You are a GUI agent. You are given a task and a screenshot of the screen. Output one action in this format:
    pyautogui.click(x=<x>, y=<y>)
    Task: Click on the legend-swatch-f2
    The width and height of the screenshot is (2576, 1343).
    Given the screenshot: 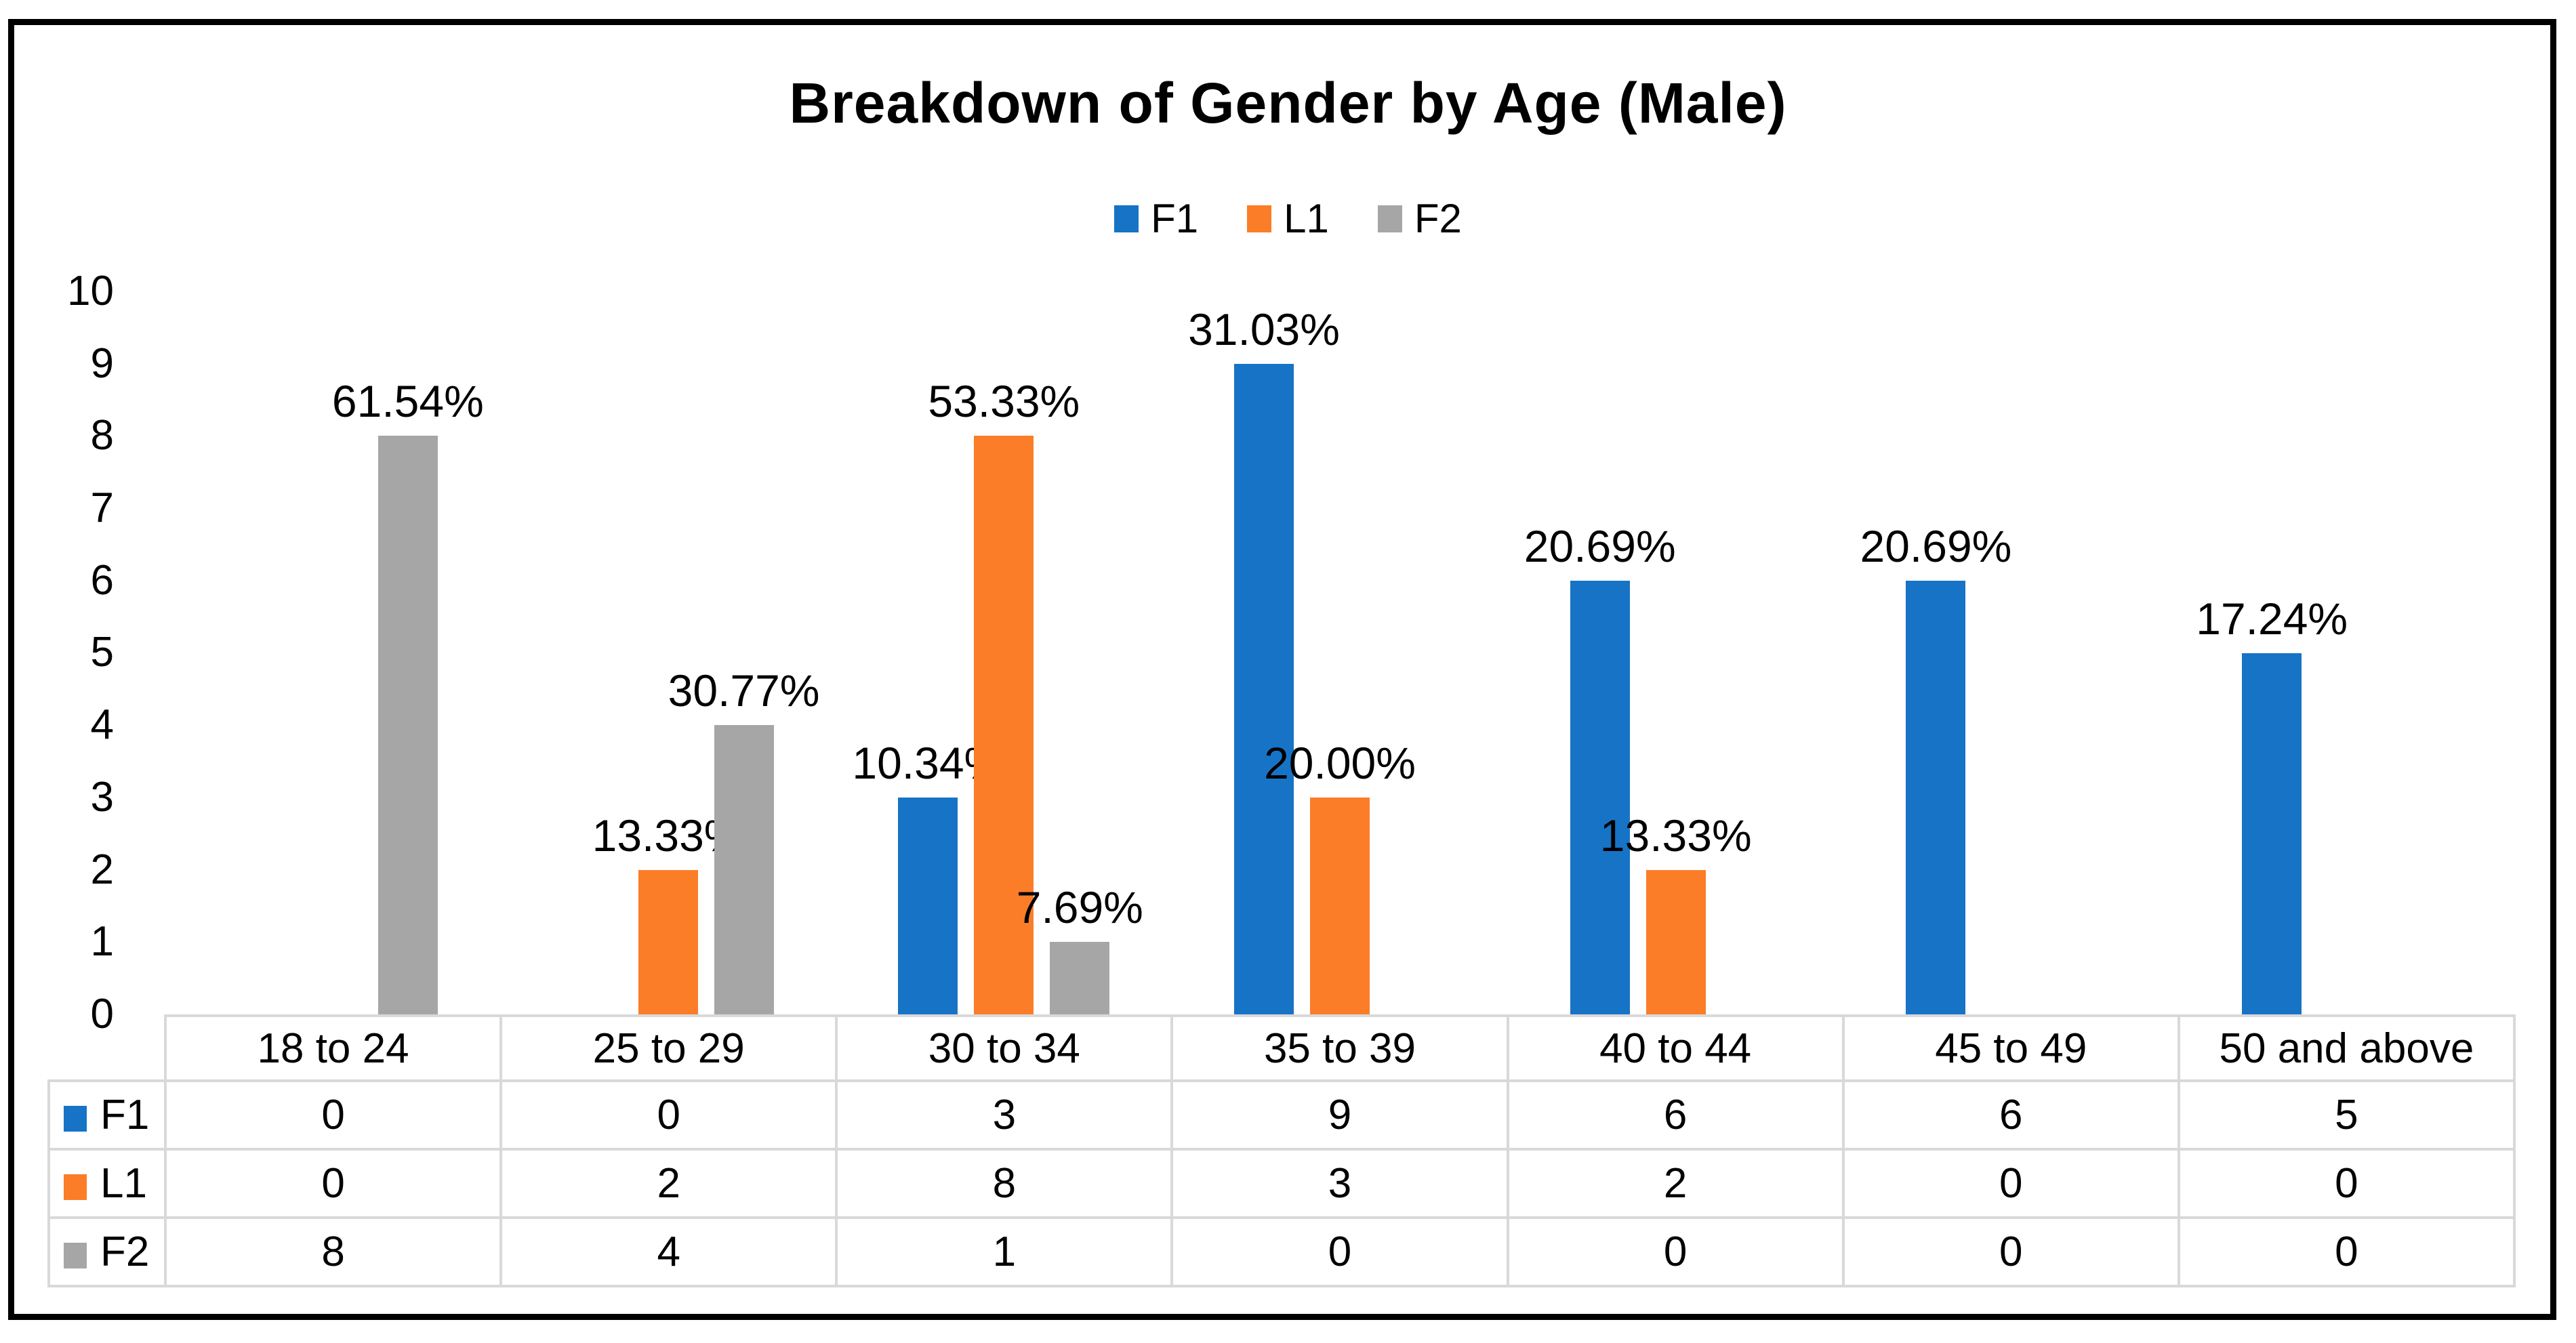 What is the action you would take?
    pyautogui.click(x=1390, y=218)
    